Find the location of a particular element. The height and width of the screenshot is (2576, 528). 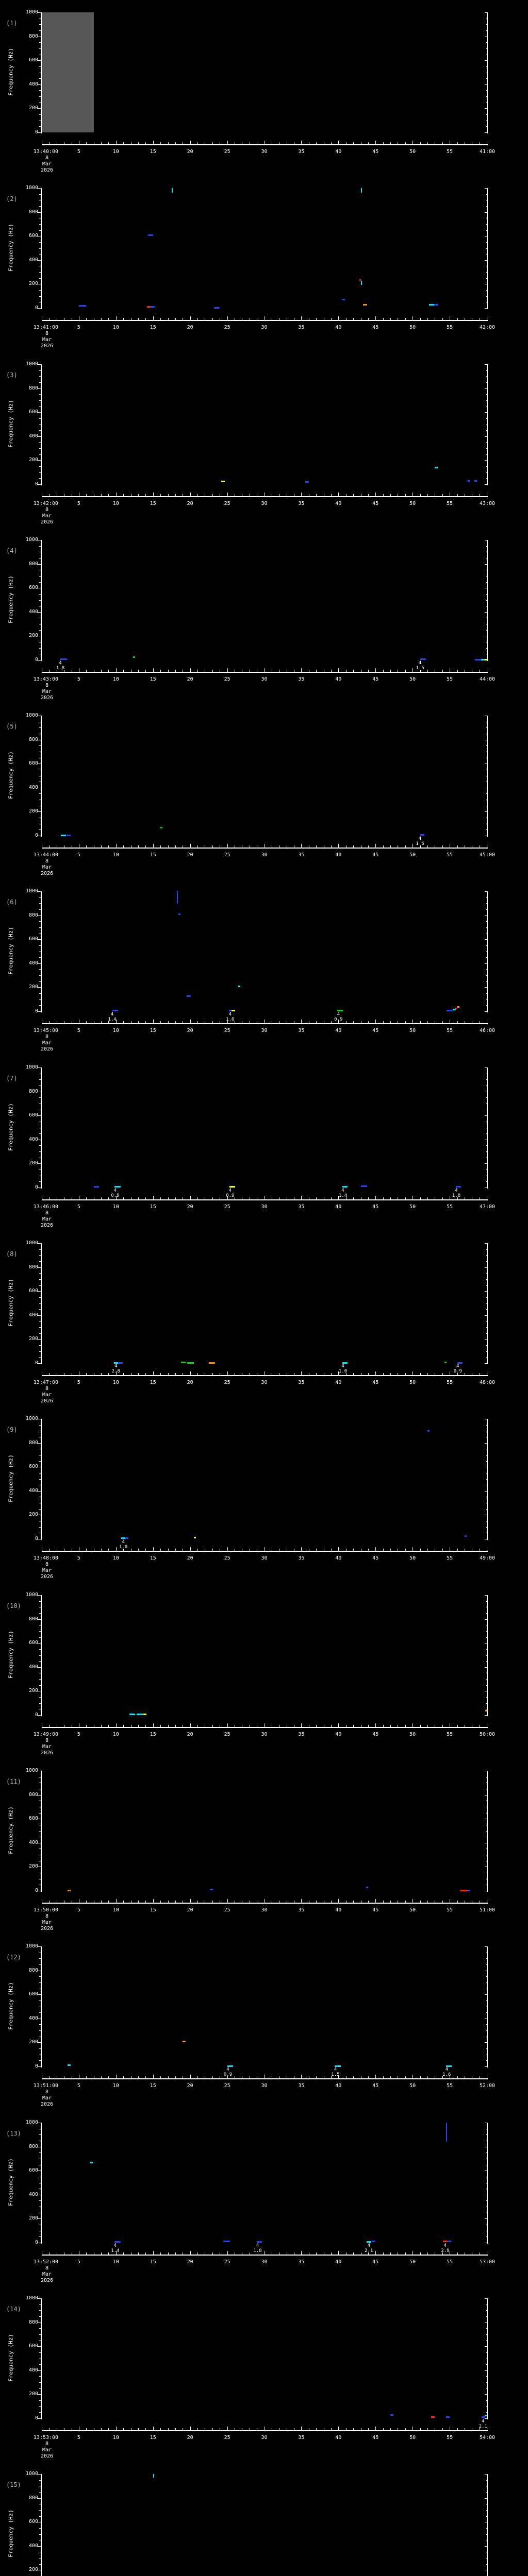

x-tick-label: 5 is located at coordinates (78, 1910).